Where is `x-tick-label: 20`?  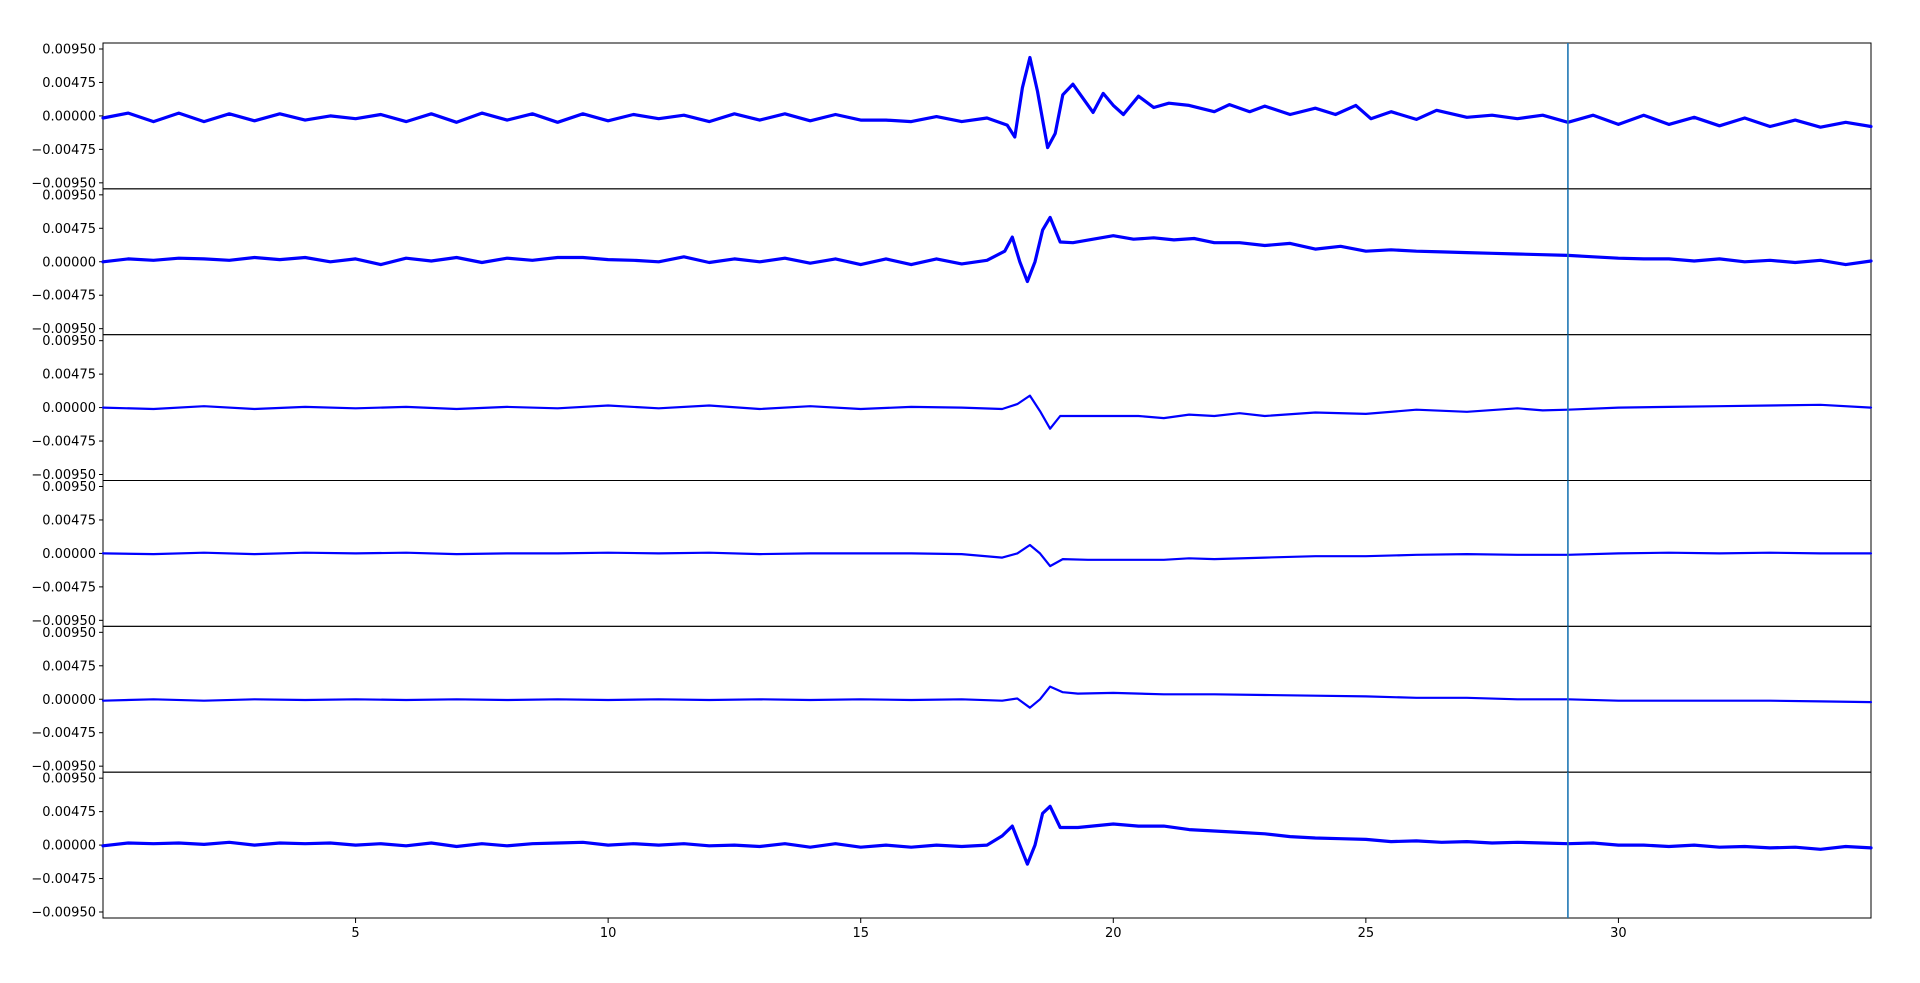 x-tick-label: 20 is located at coordinates (1113, 933).